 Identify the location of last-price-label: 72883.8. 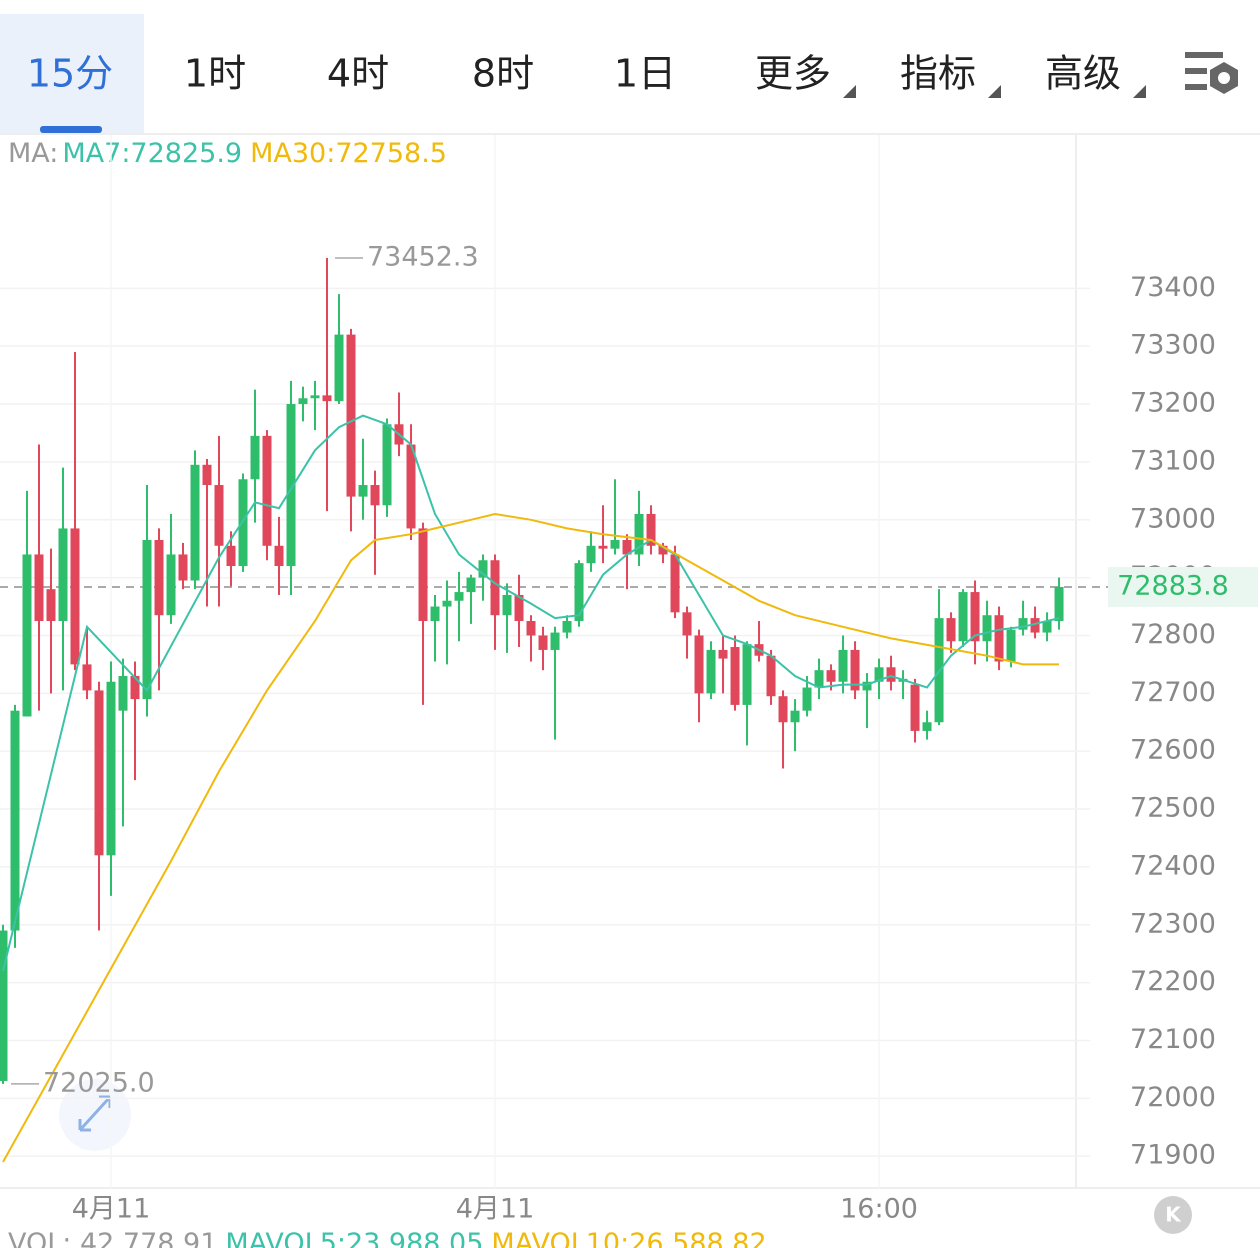
(1173, 585).